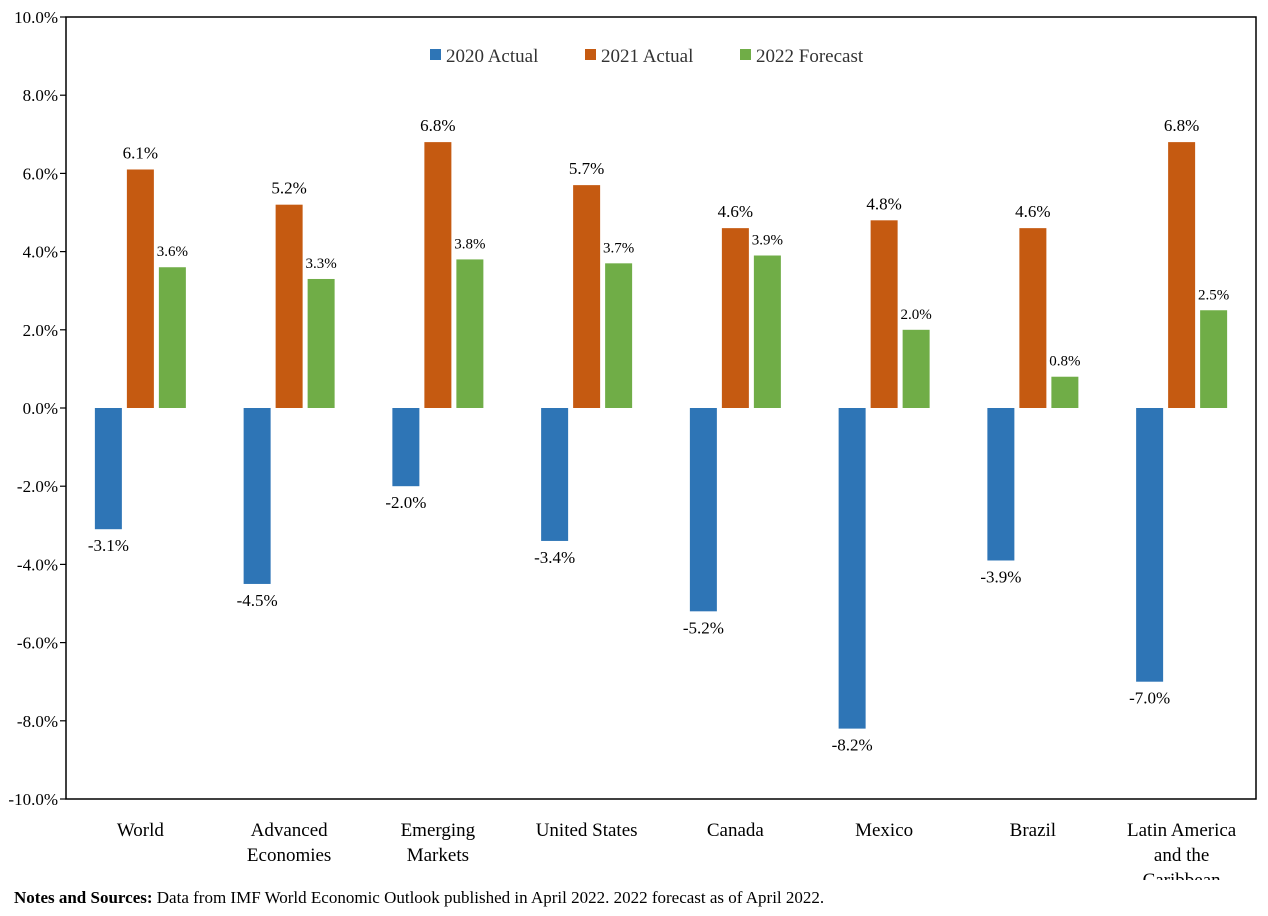  I want to click on y-tick-label: -4.0%, so click(37, 564).